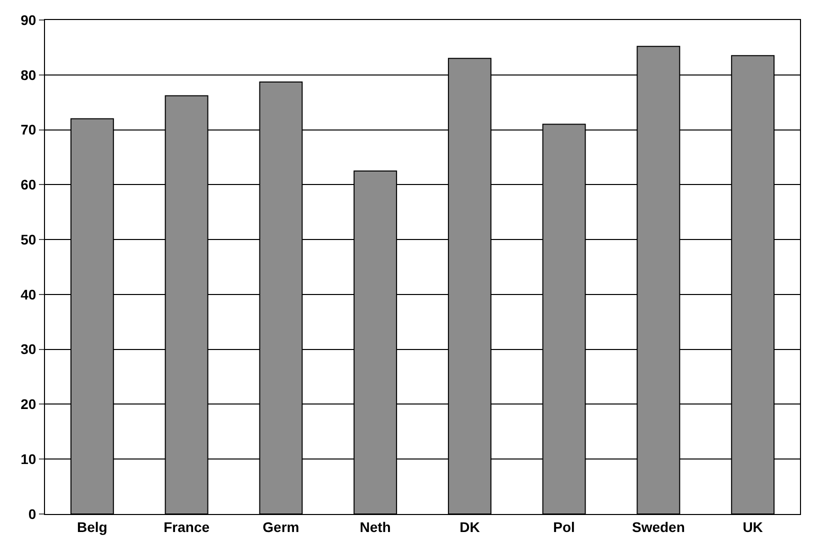  I want to click on y-tick-label: 80, so click(28, 74).